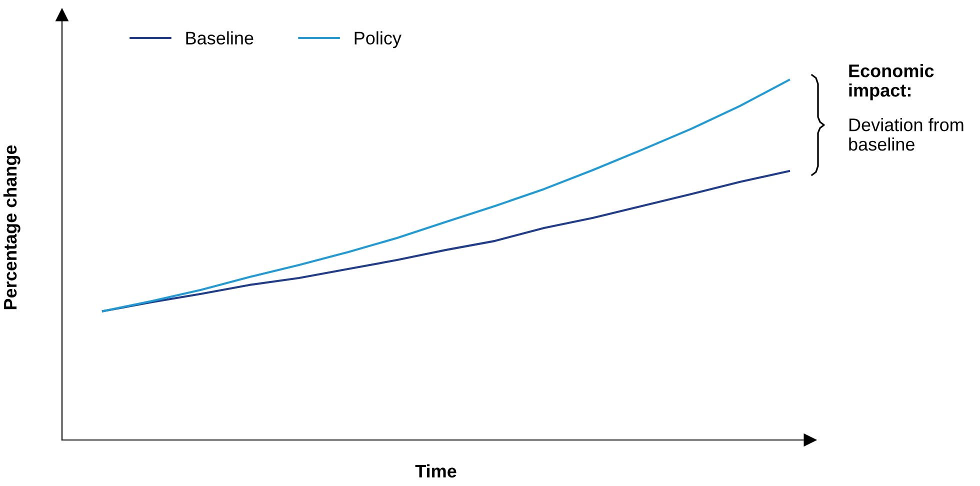 Image resolution: width=980 pixels, height=486 pixels. I want to click on y-axis-title: Percentage change, so click(11, 227).